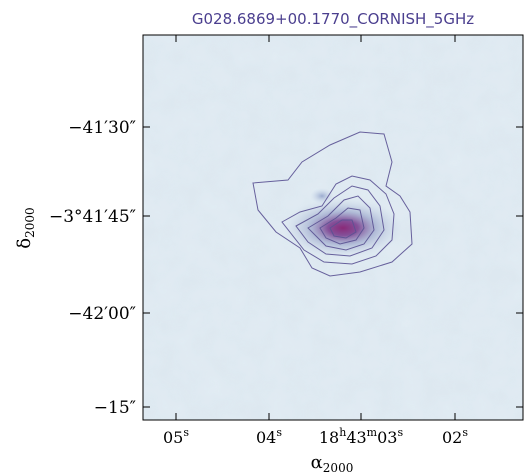  I want to click on contour-lines, so click(332, 204).